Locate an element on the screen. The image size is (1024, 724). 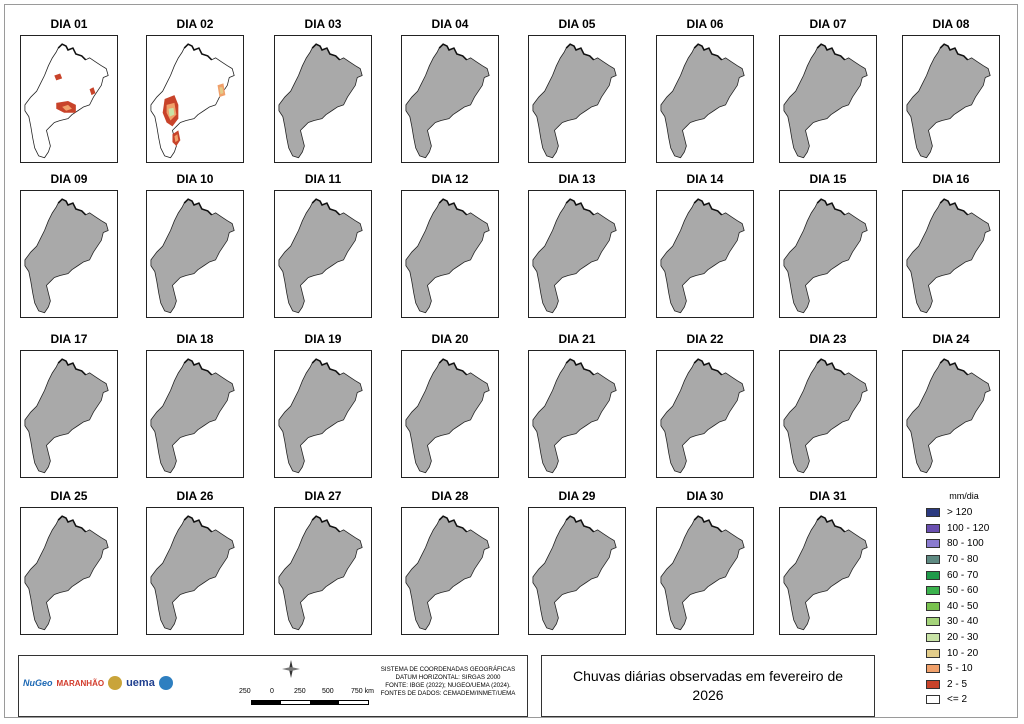
meta-line: SISTEMA DE COORDENADAS GEOGRÁFICAS is located at coordinates (448, 669).